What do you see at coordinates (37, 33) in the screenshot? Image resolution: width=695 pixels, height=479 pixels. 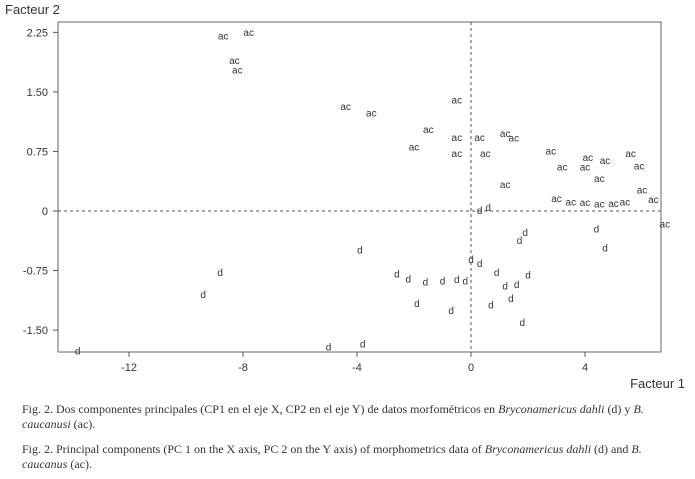 I see `y-tick-label: 2.25` at bounding box center [37, 33].